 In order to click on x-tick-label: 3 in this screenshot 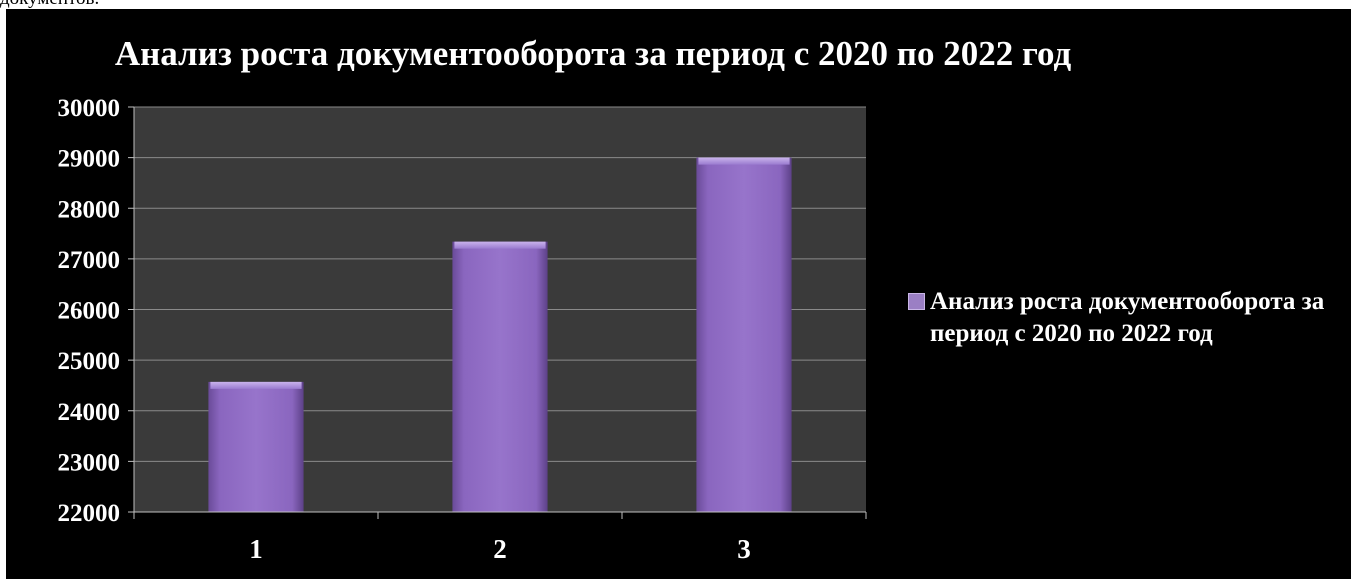, I will do `click(744, 549)`.